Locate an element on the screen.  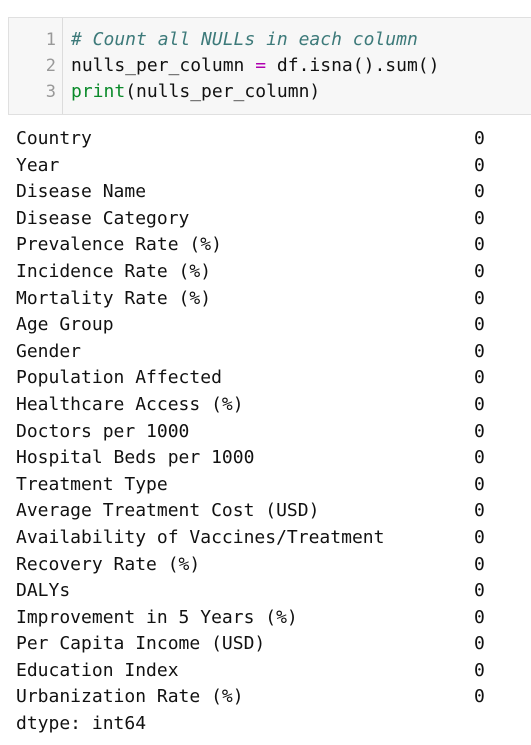
code-token-op: = is located at coordinates (261, 65).